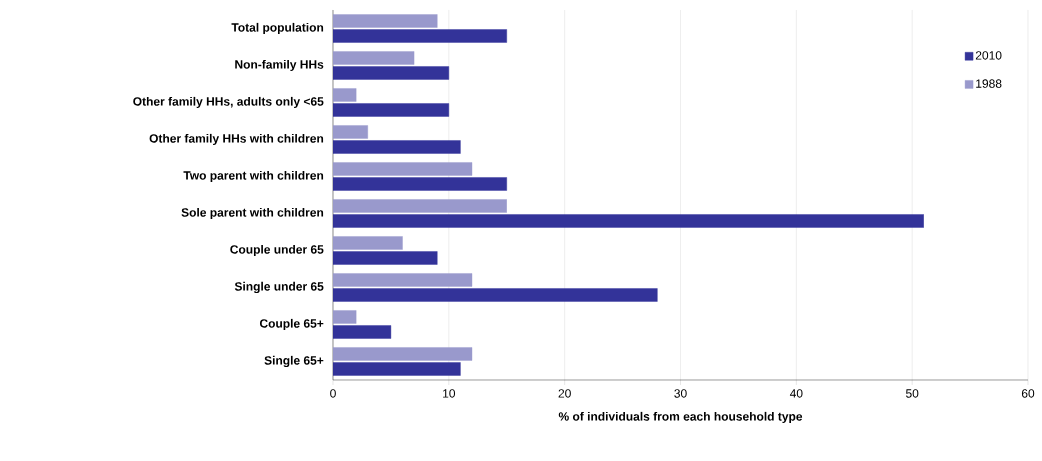  I want to click on x-tick-label: 30, so click(680, 393).